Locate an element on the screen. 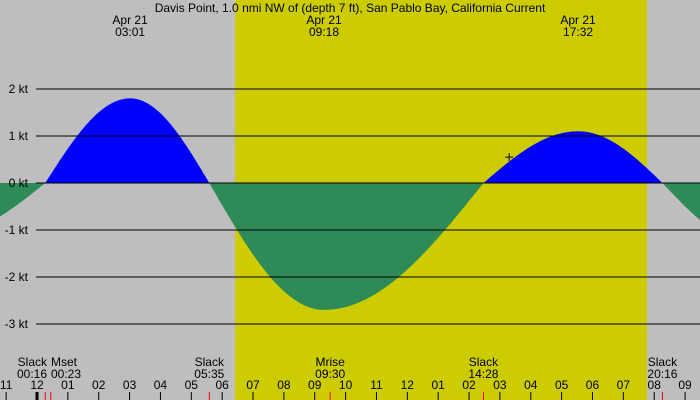 This screenshot has width=700, height=400. y-tick-label: 2 kt is located at coordinates (19, 89).